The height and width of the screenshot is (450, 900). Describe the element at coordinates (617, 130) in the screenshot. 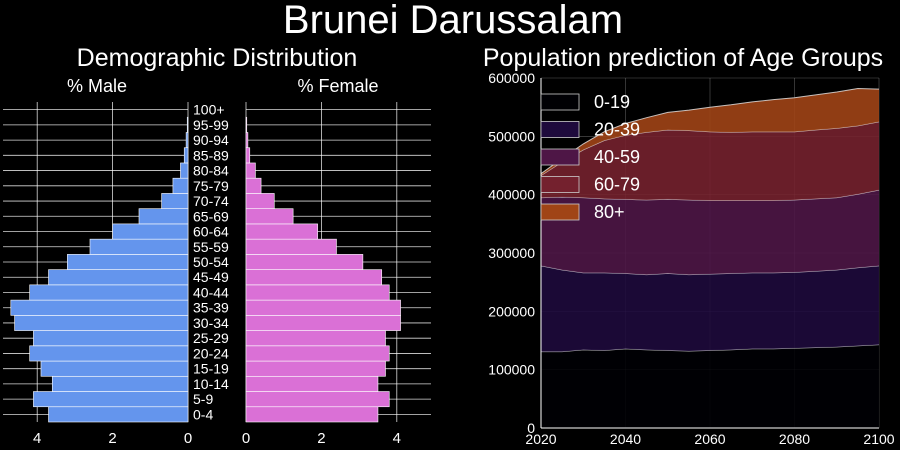

I see `legend-label: 20-39` at that location.